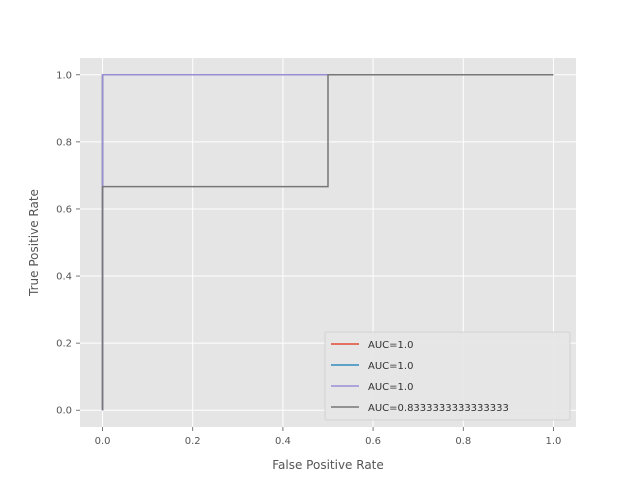 Image resolution: width=640 pixels, height=480 pixels. What do you see at coordinates (34, 243) in the screenshot?
I see `y-axis-label: True Positive Rate` at bounding box center [34, 243].